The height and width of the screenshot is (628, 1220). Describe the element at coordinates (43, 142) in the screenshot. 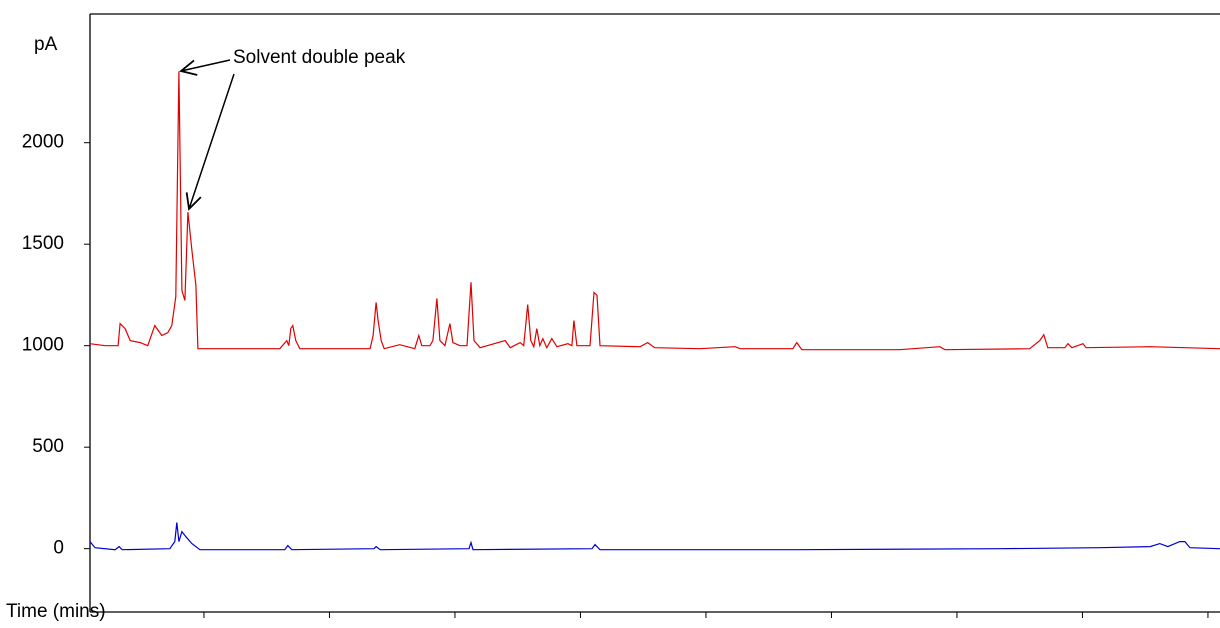

I see `y-tick-label: 2000` at that location.